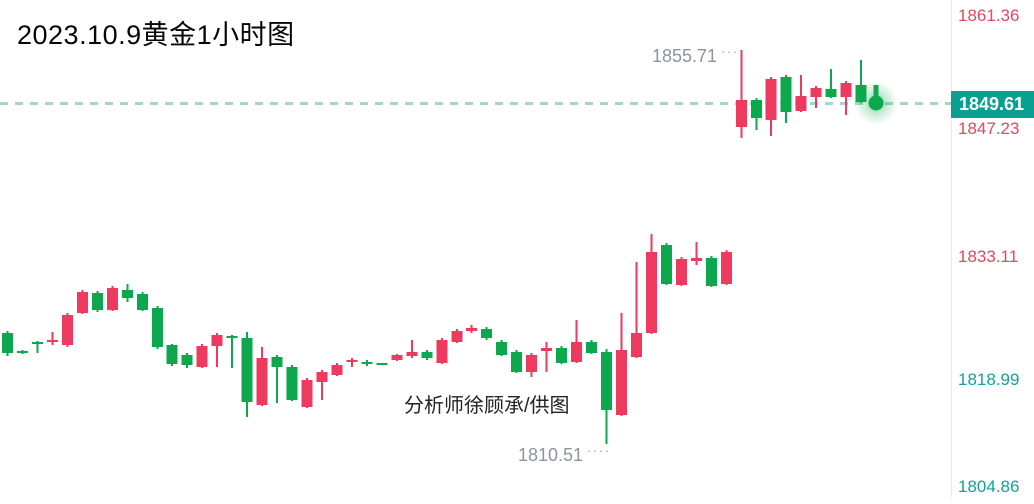 This screenshot has width=1034, height=504. I want to click on y-axis-label: 1804.86, so click(989, 486).